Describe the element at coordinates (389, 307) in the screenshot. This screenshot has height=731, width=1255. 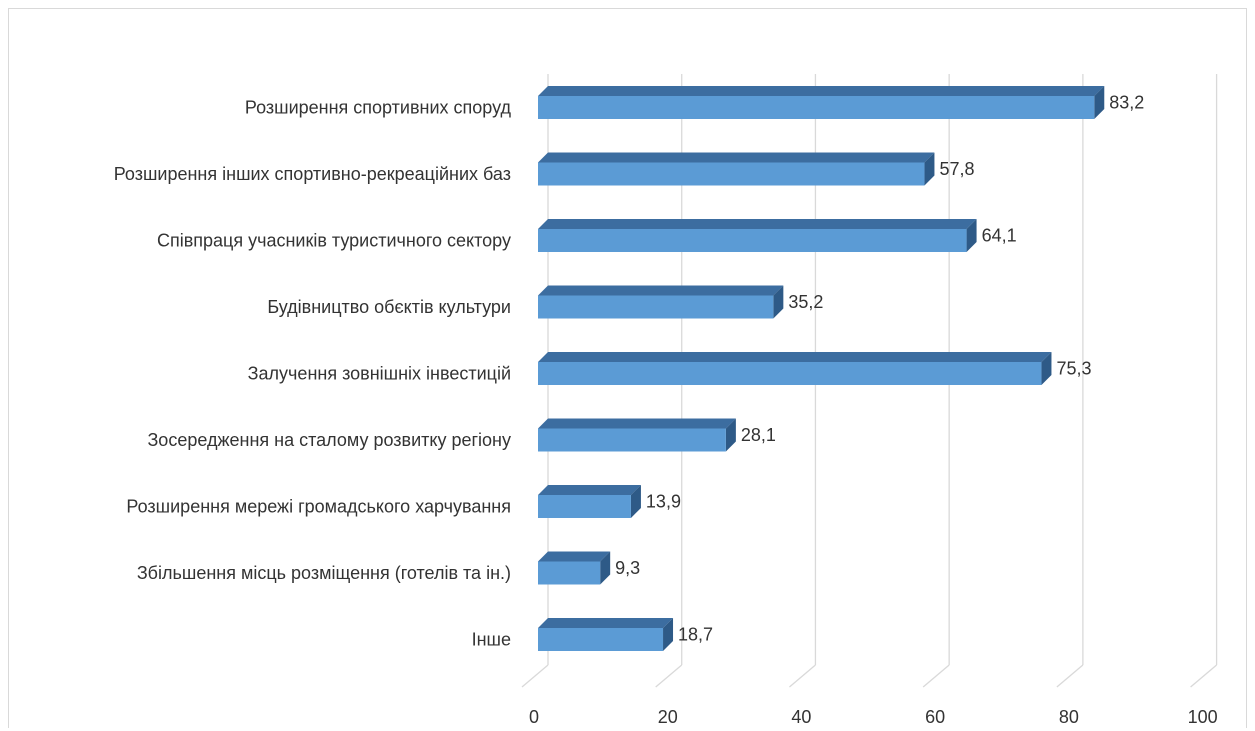
I see `category-label: Будівництво обєктів культури` at that location.